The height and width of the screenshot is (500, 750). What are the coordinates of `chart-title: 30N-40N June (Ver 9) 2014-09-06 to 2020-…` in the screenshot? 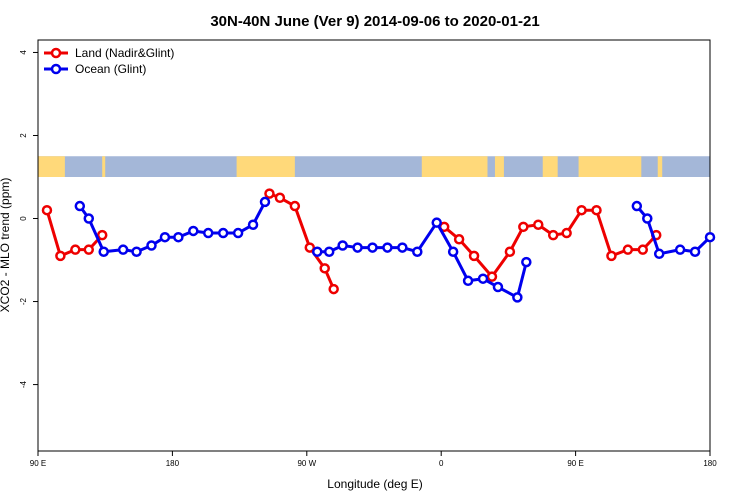 It's located at (374, 21).